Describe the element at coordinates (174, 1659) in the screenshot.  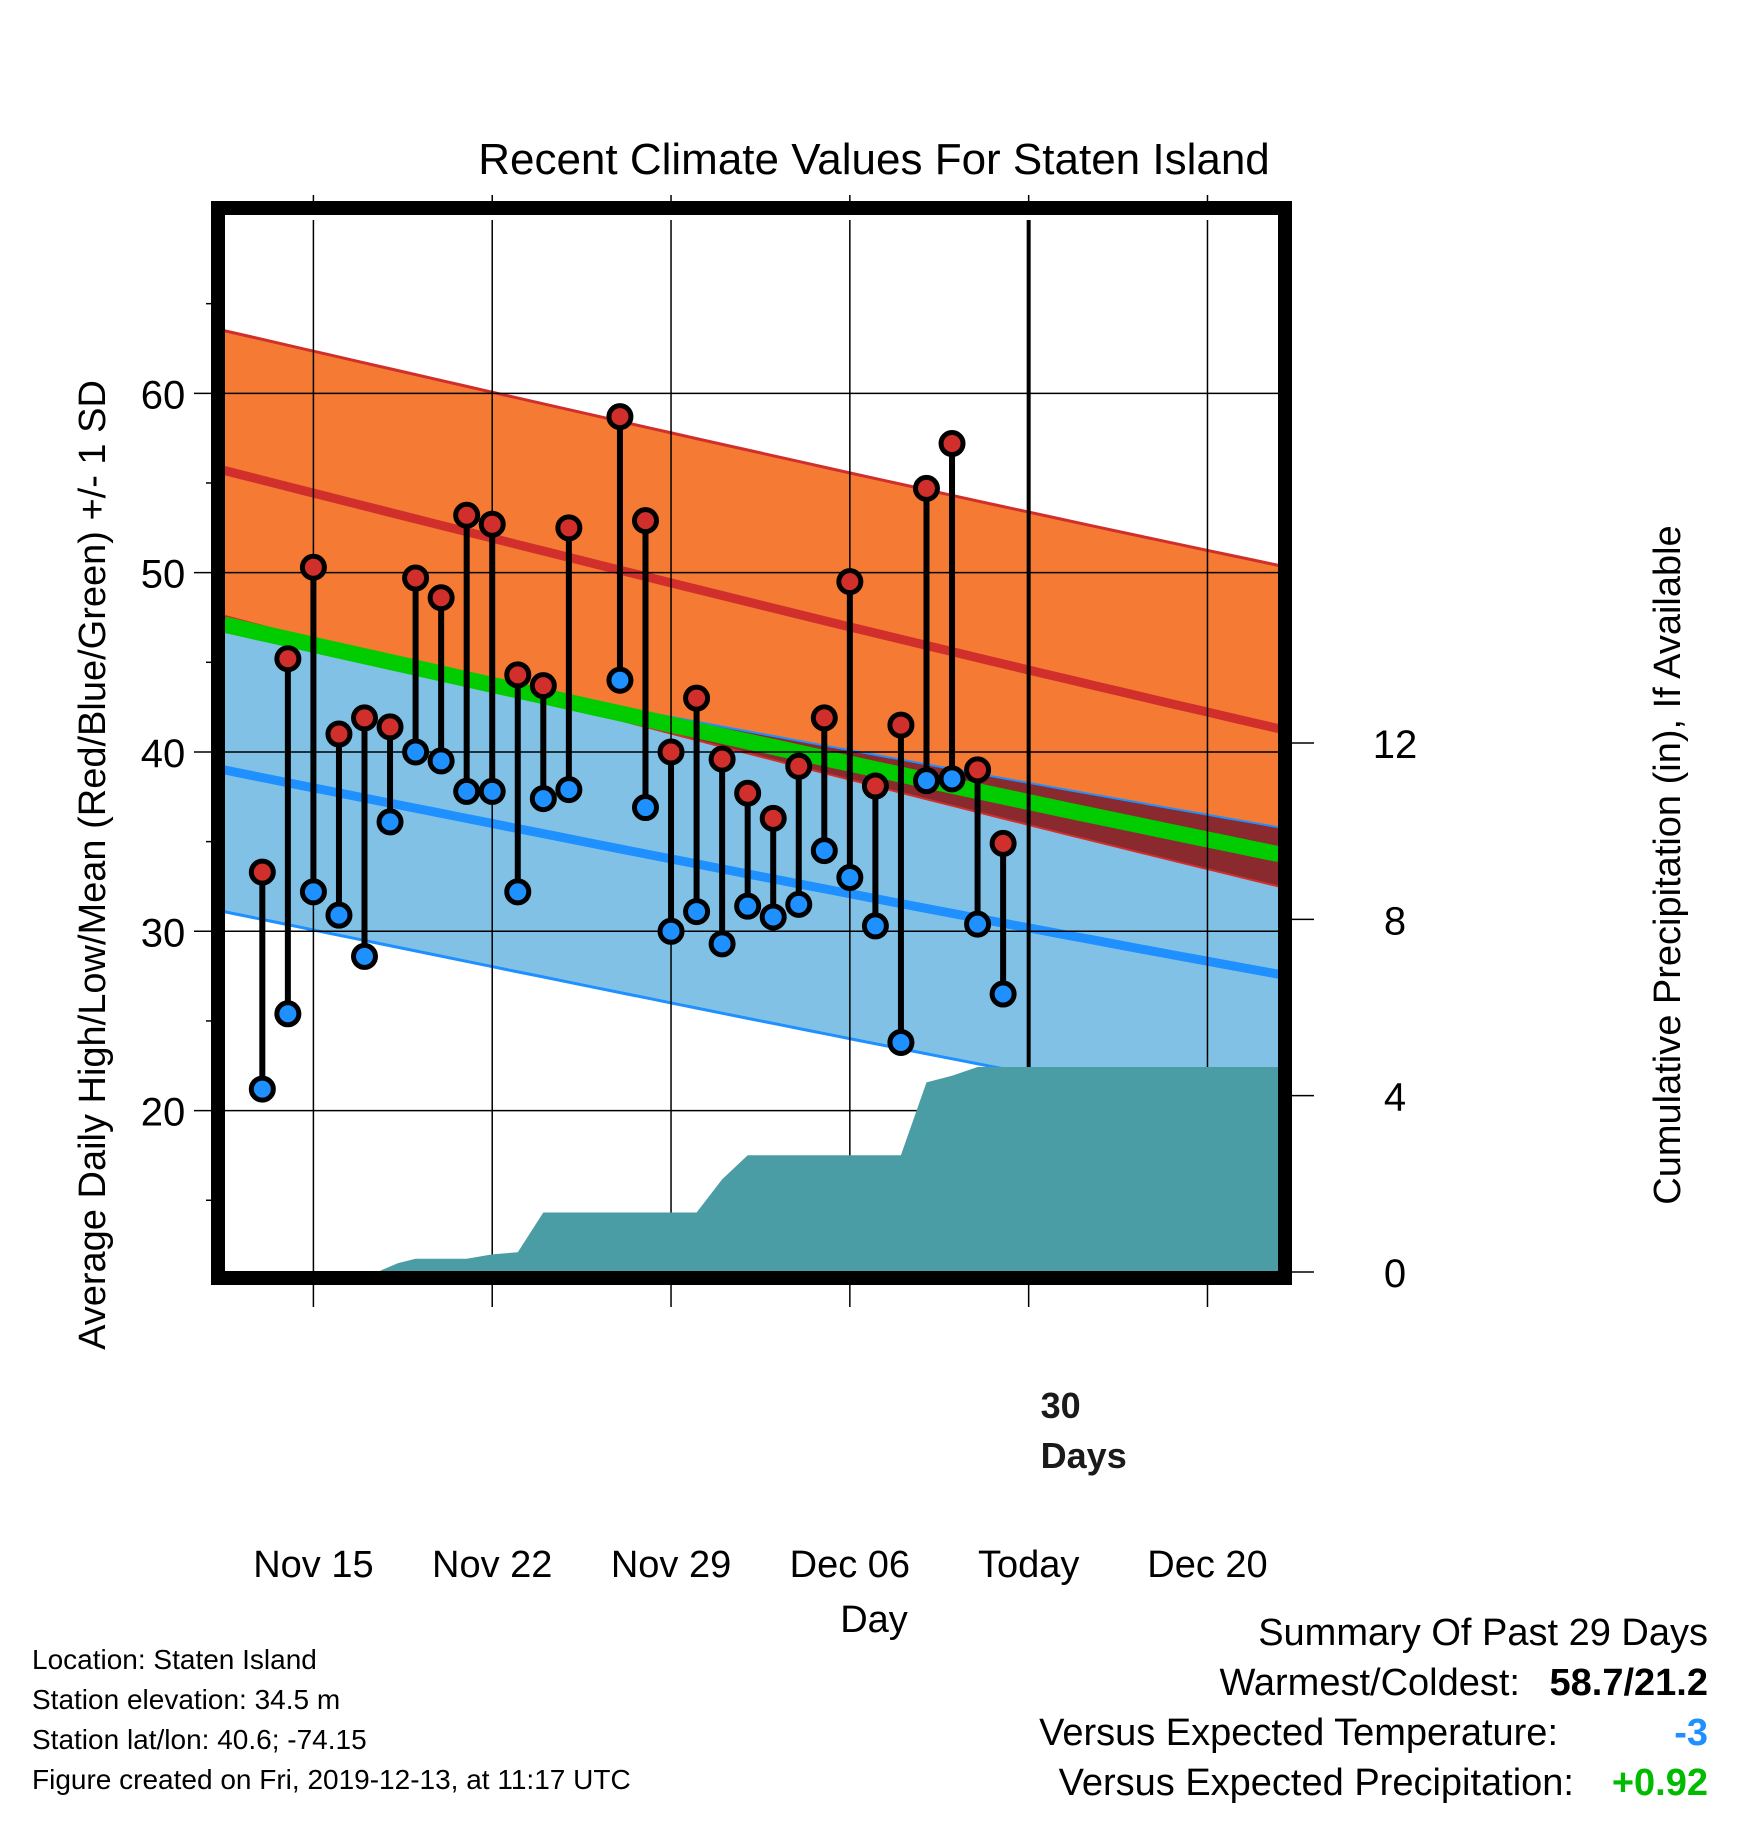
I see `location-text: Location: Staten Island` at that location.